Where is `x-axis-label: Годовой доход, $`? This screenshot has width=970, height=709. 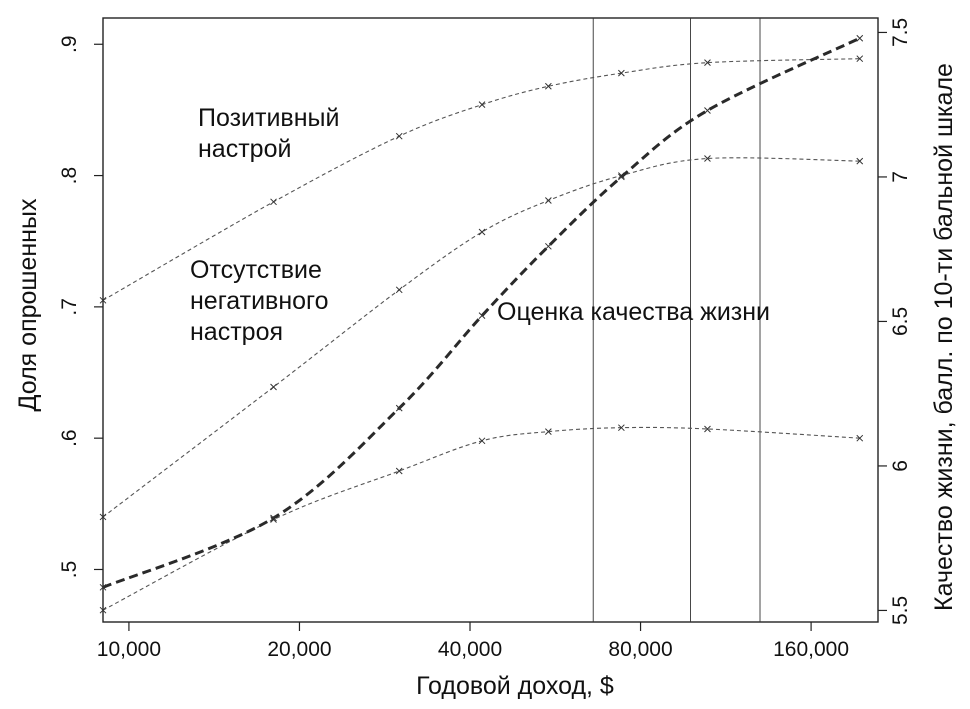
x-axis-label: Годовой доход, $ is located at coordinates (515, 686).